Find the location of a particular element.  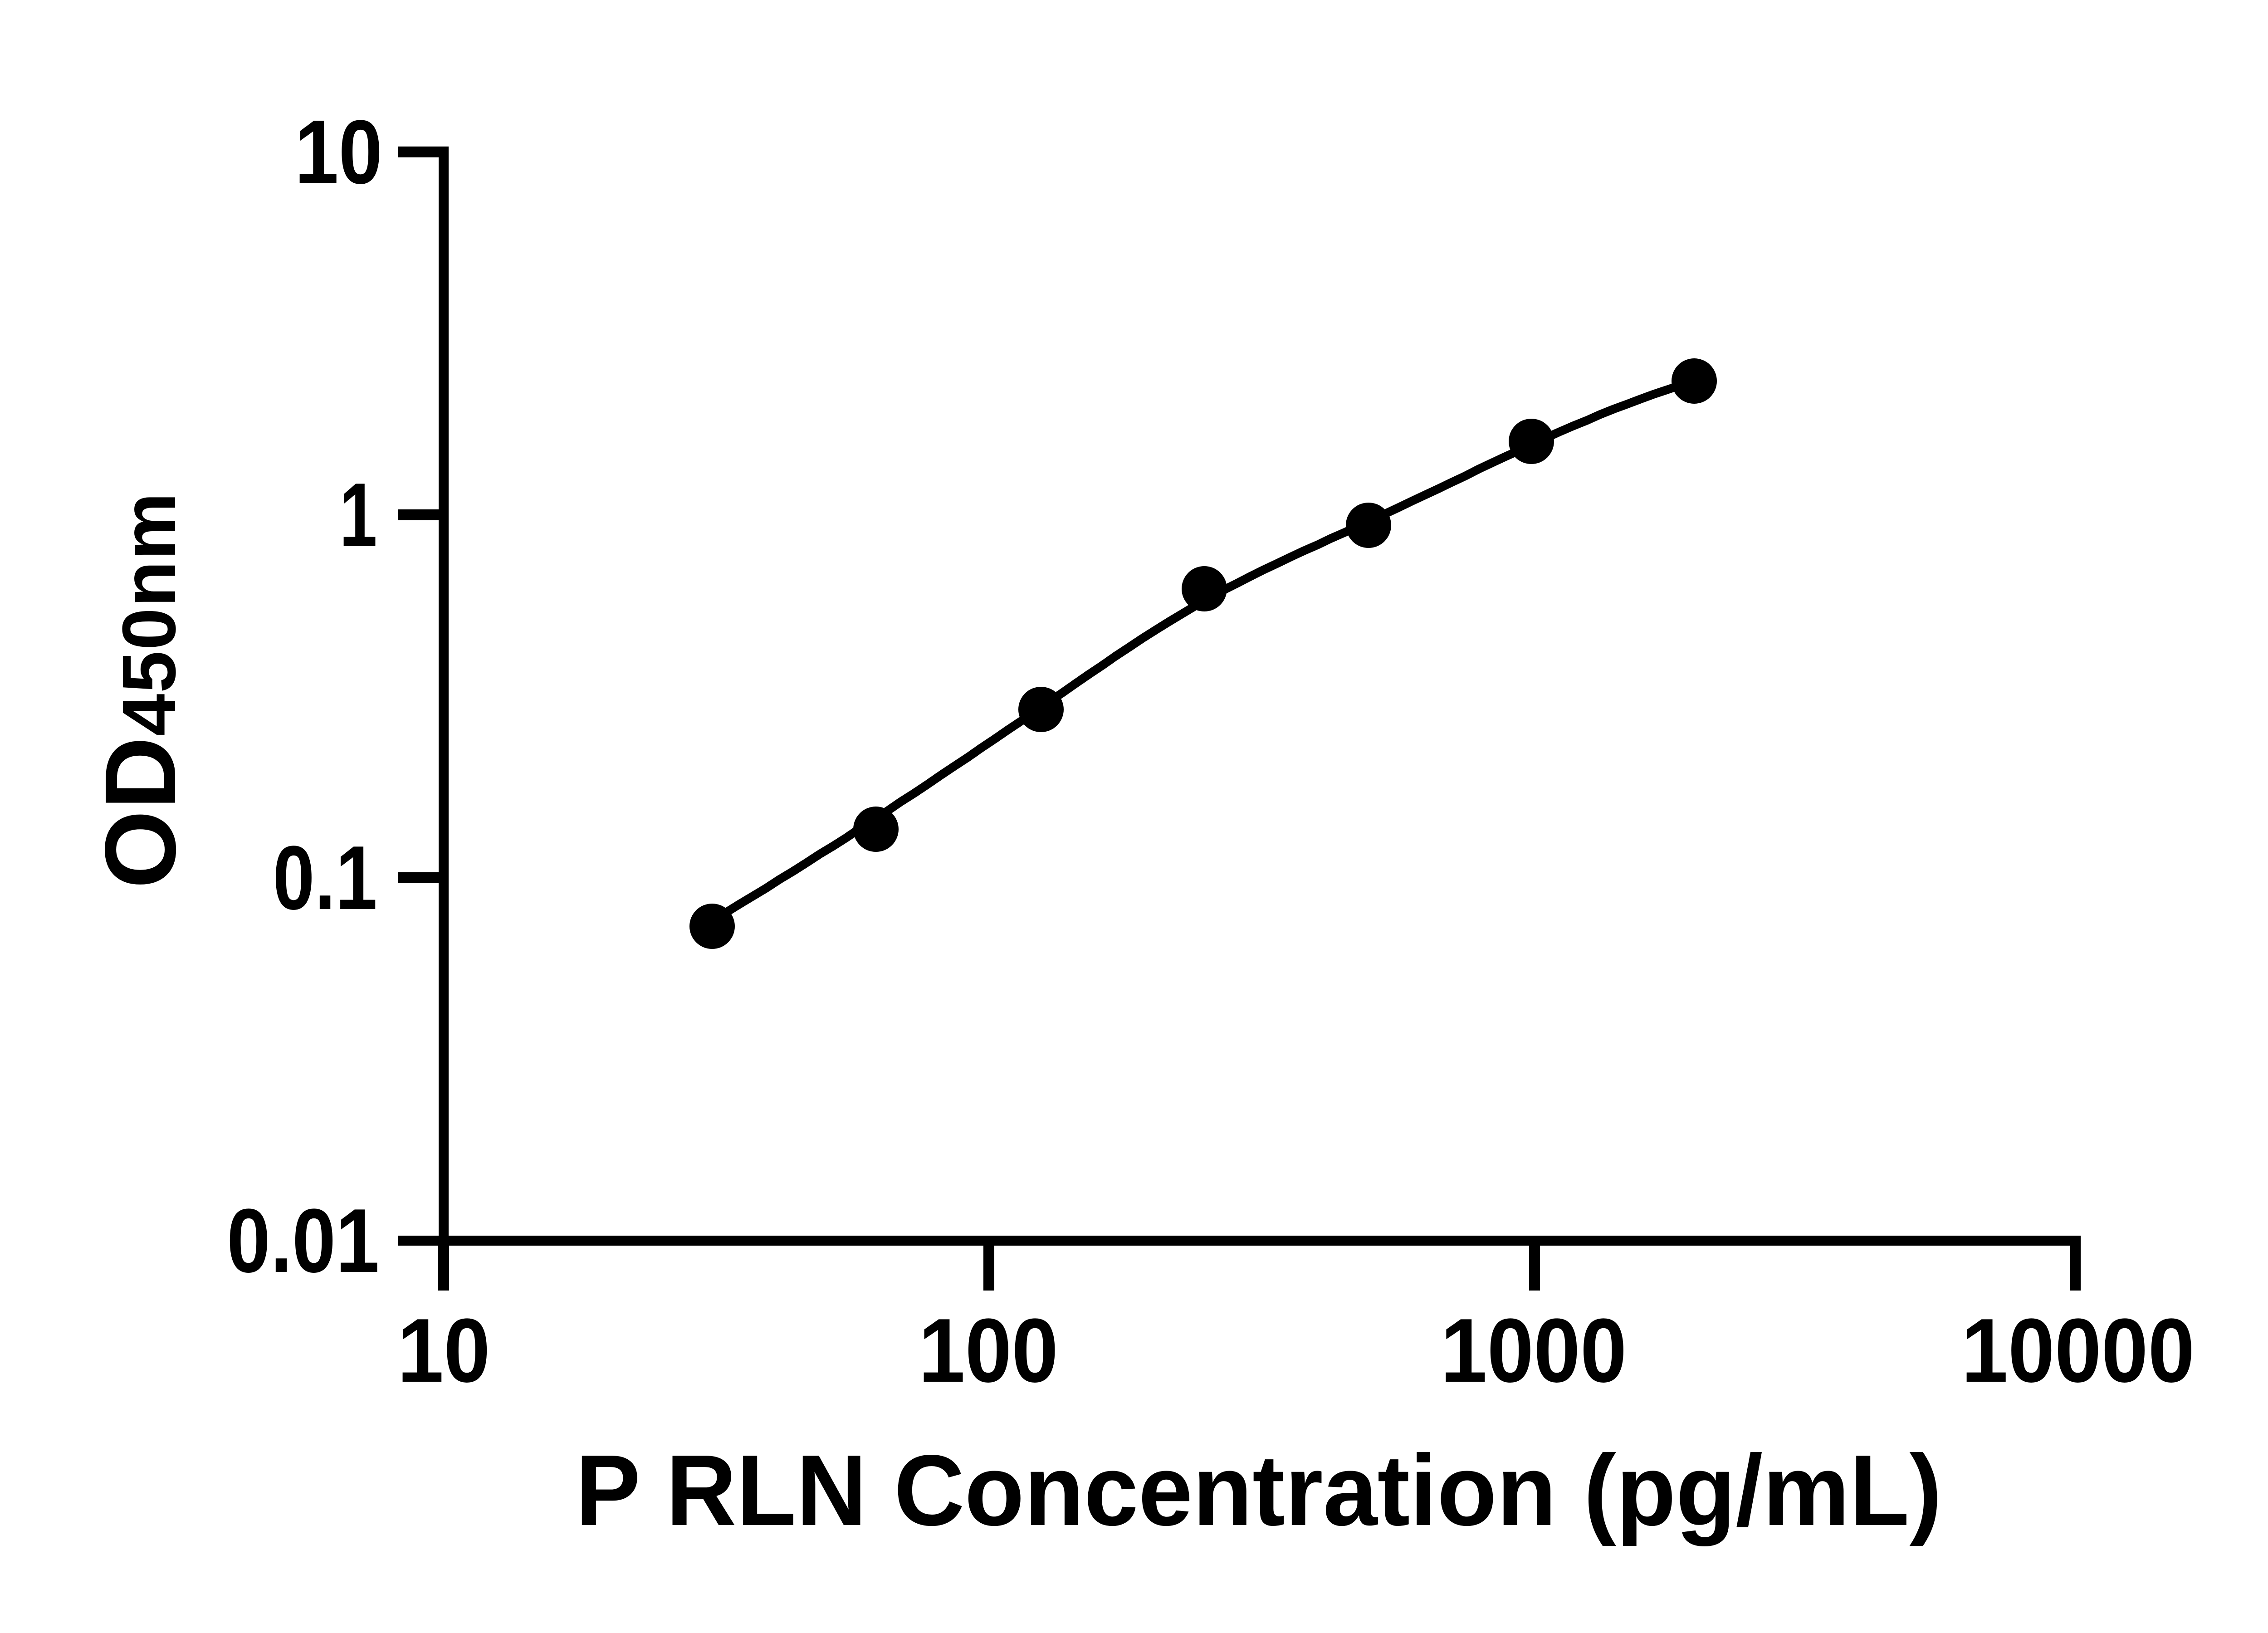

svg-text: OD450nm is located at coordinates (140, 690).